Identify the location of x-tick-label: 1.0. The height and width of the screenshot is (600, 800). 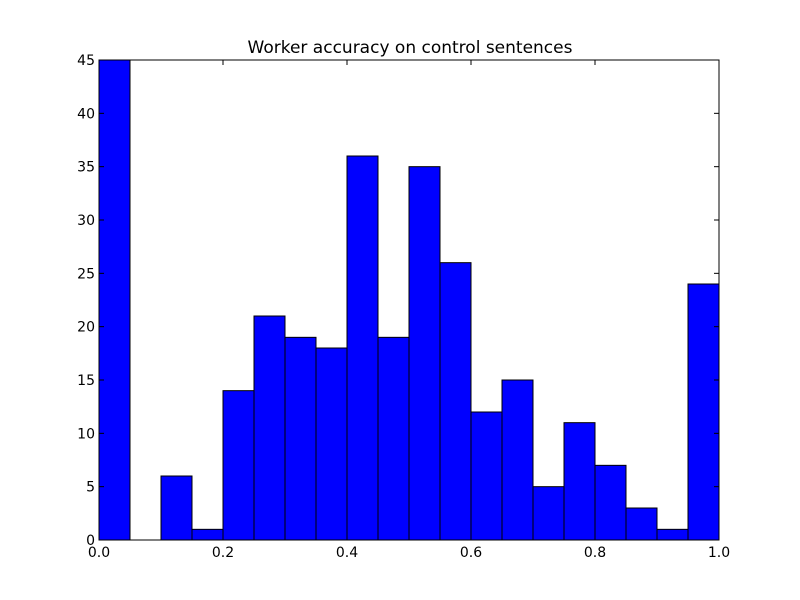
(719, 553).